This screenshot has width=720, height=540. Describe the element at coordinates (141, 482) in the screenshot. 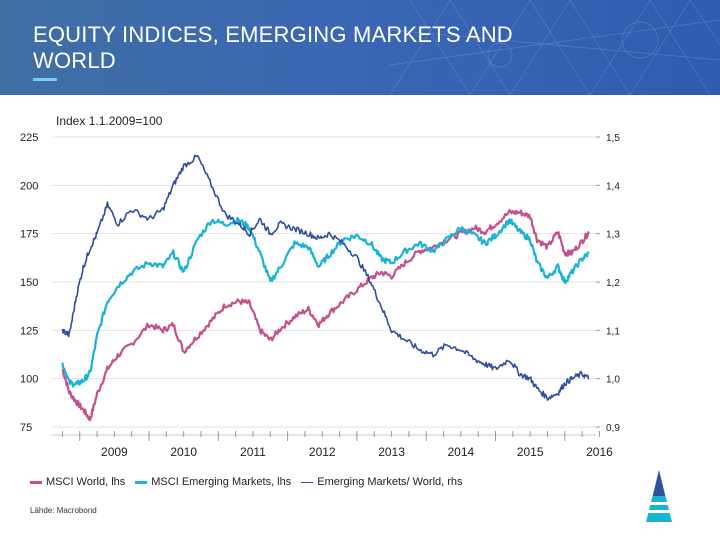

I see `legend-swatch-msci-em` at that location.